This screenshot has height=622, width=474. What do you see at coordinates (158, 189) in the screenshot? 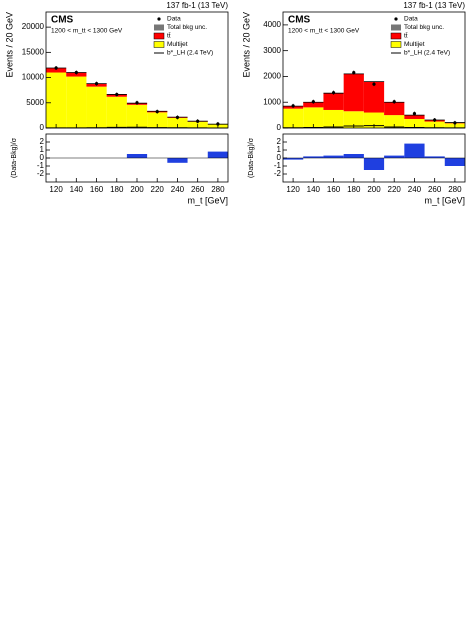
I see `x-tick-label: 220` at bounding box center [158, 189].